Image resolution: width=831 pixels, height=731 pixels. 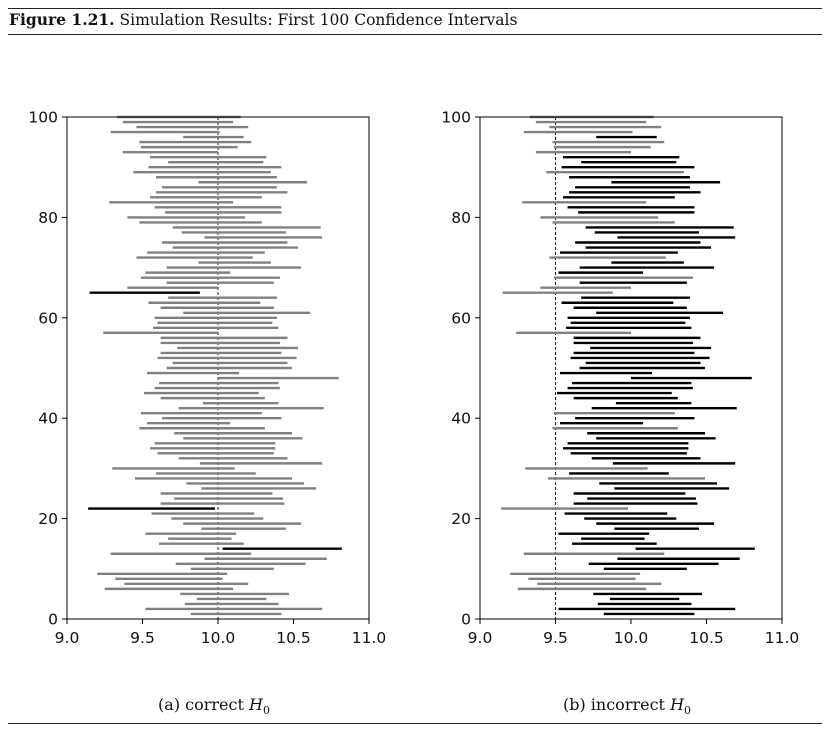 I want to click on x-tick-label-b: 9.0, so click(x=480, y=638).